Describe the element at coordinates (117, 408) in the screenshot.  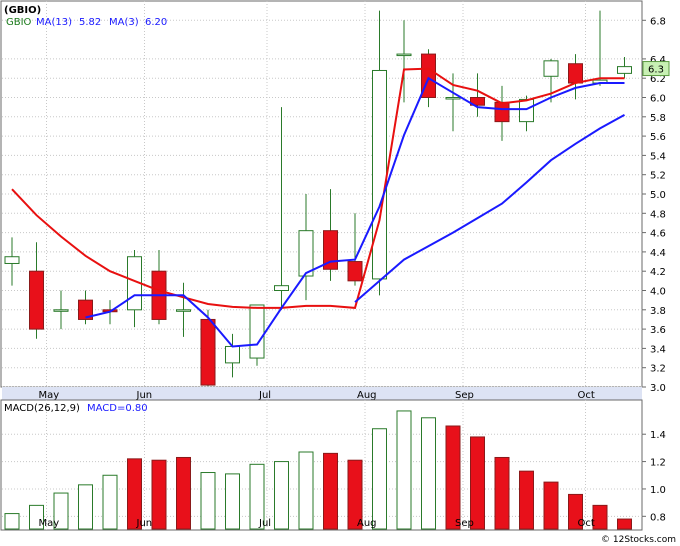
I see `macd-value: MACD=0.80` at that location.